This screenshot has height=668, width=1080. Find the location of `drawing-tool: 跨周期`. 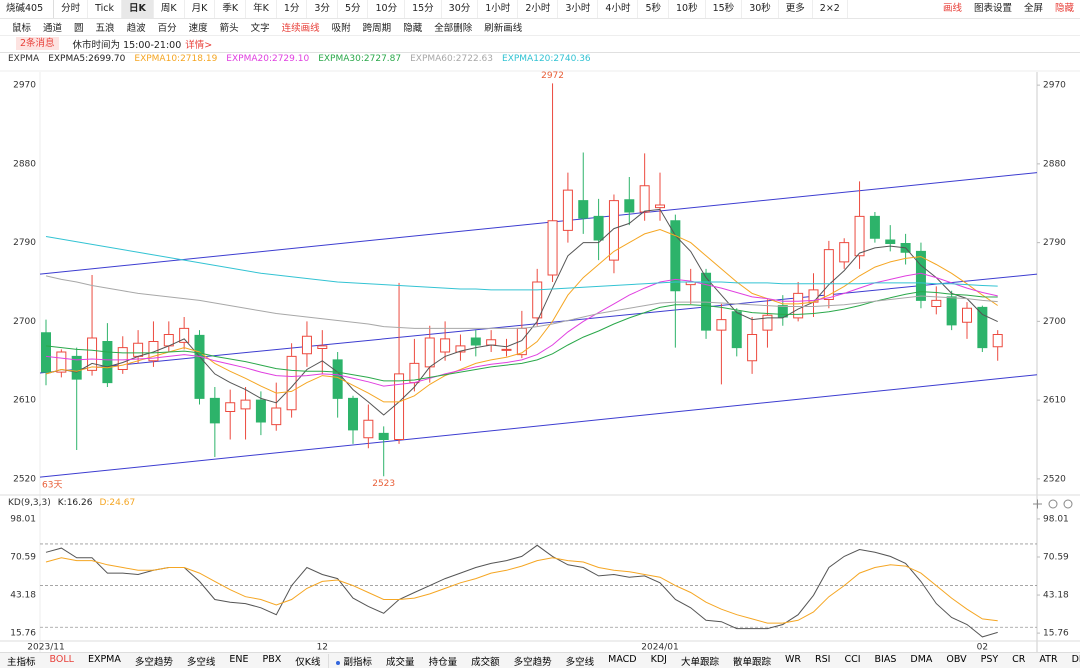

drawing-tool: 跨周期 is located at coordinates (377, 28).